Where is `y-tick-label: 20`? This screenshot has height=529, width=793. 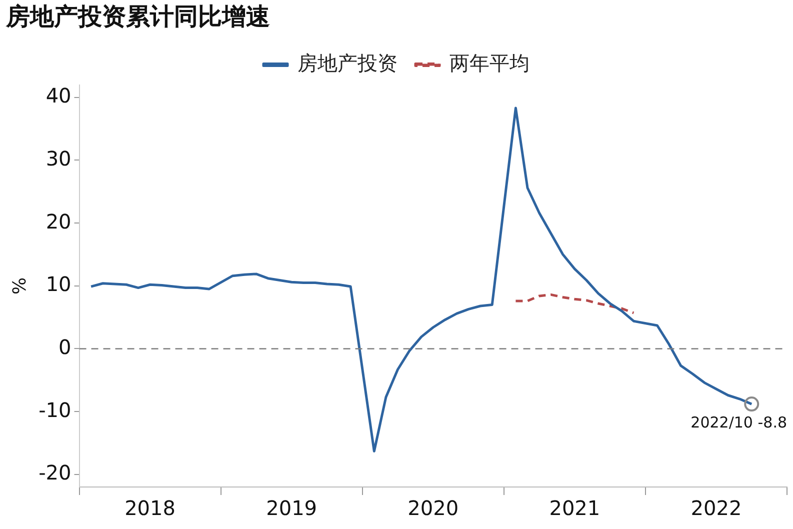 y-tick-label: 20 is located at coordinates (59, 221).